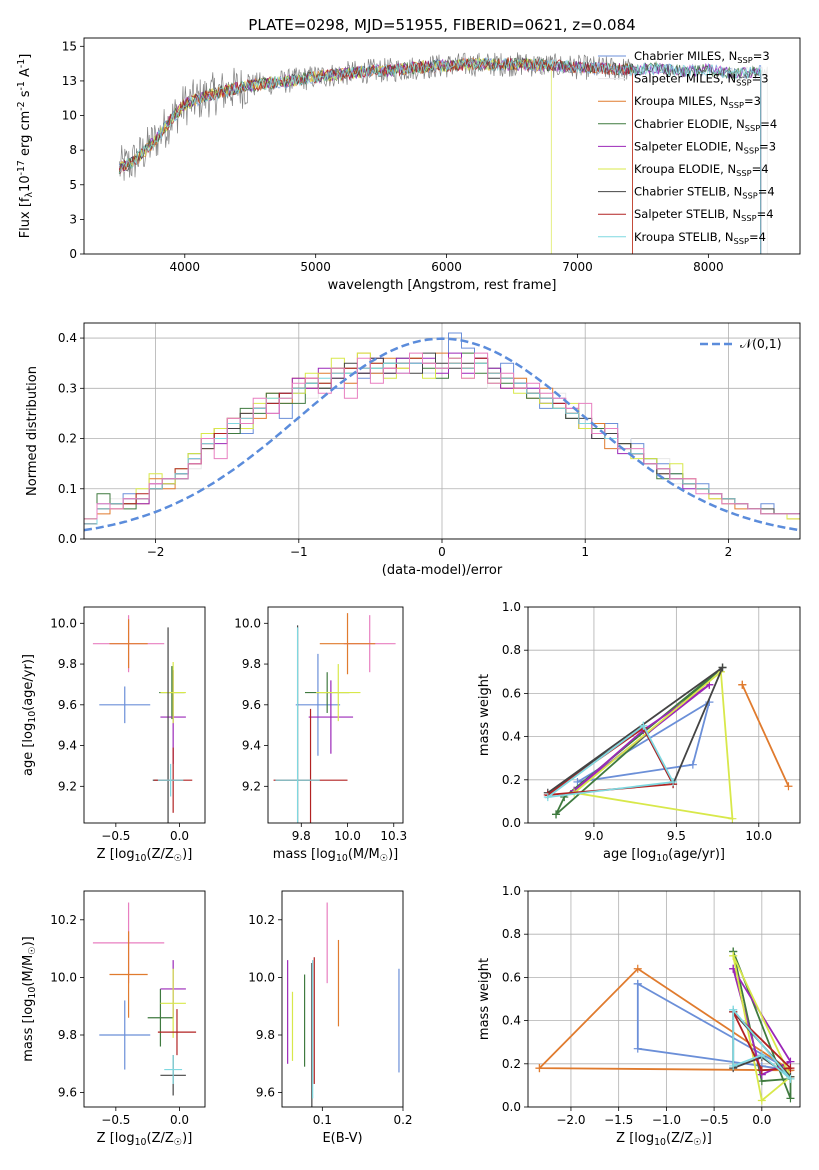  I want to click on label-part: s, so click(25, 95).